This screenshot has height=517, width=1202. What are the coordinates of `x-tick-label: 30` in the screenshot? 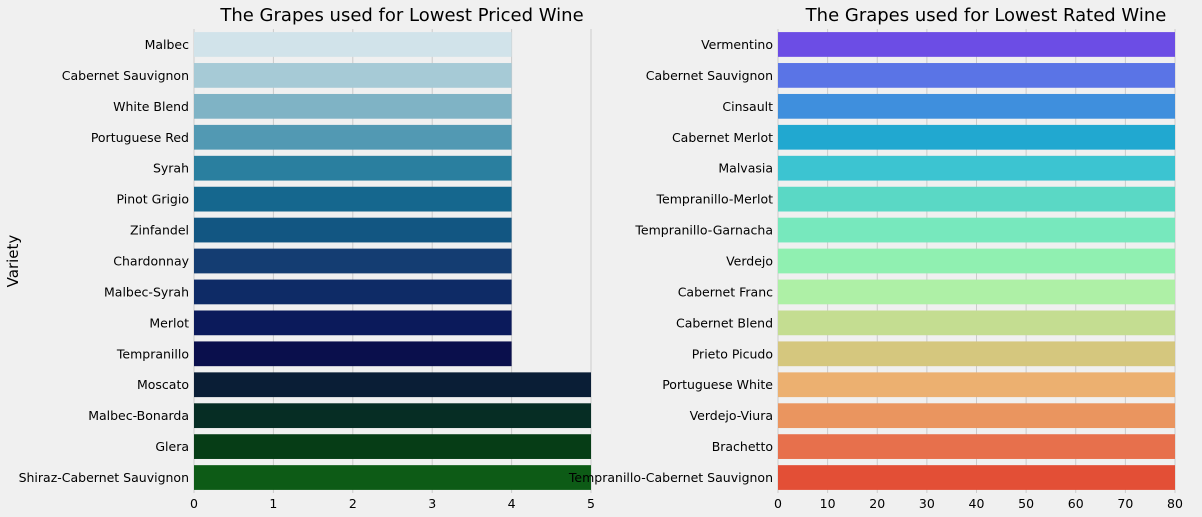 It's located at (927, 503).